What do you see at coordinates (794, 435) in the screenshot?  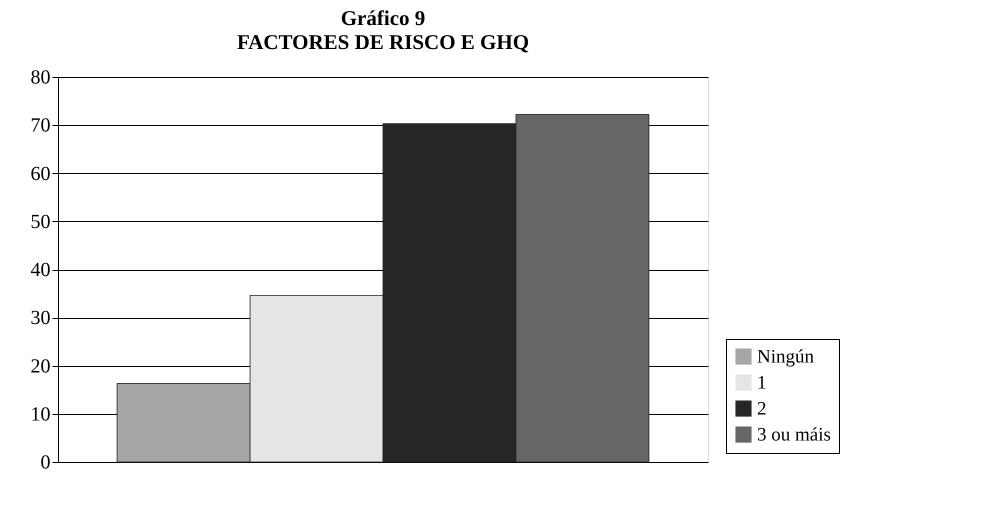 I see `legend-label: 3 ou máis` at bounding box center [794, 435].